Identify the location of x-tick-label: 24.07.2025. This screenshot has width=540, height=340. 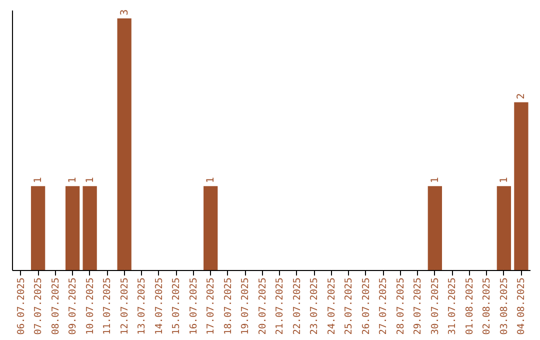
(332, 306).